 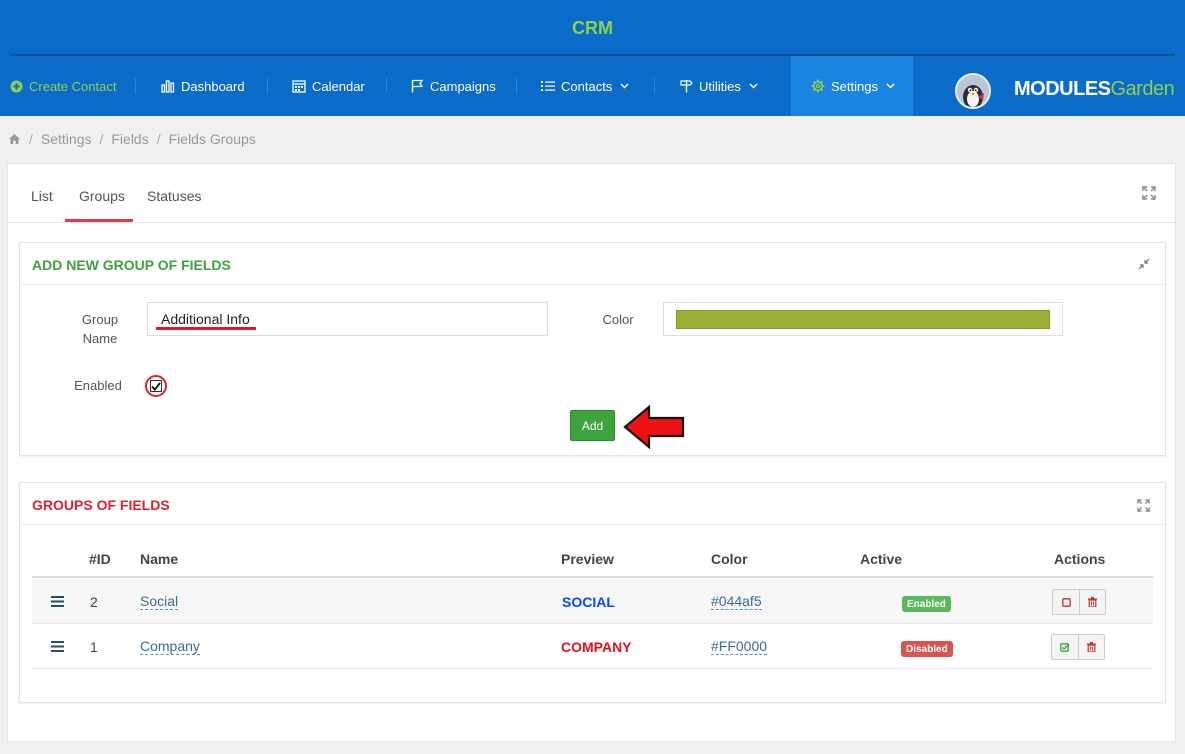 I want to click on tab-groups: Groups, so click(x=102, y=196).